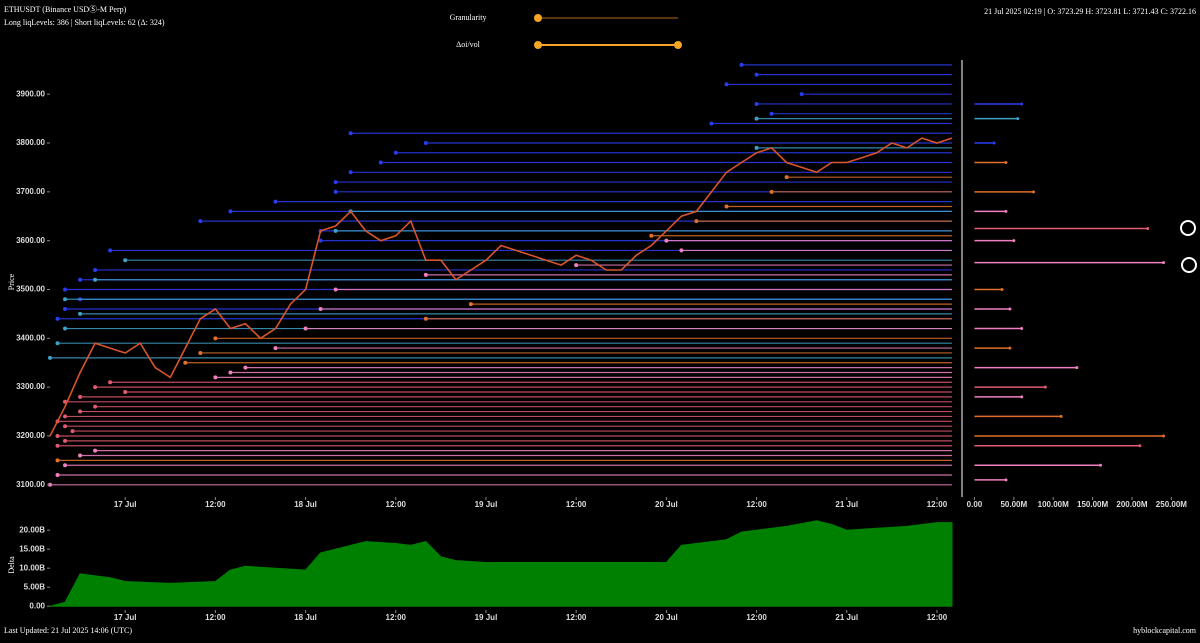 Image resolution: width=1200 pixels, height=643 pixels. What do you see at coordinates (468, 17) in the screenshot?
I see `granularity-label: Granularity` at bounding box center [468, 17].